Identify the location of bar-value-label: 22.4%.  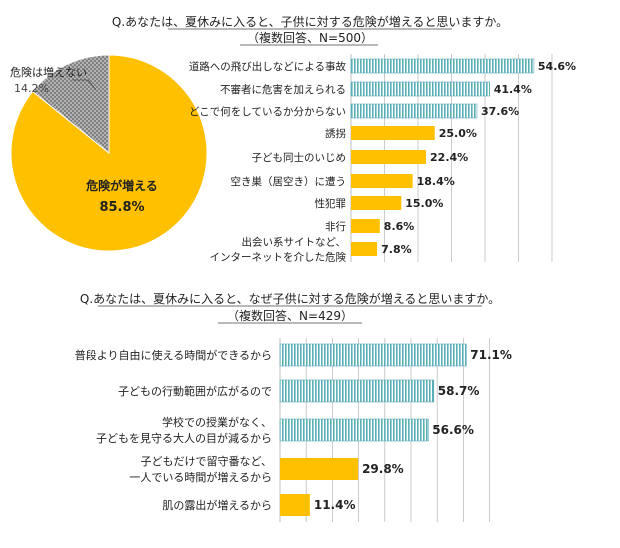
(449, 157).